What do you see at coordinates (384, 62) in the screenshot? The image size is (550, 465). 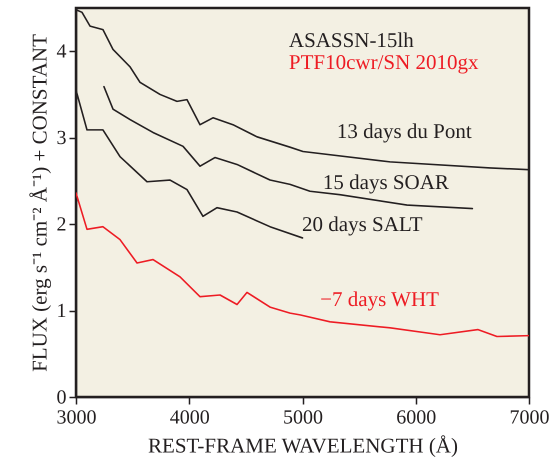 I see `annotation: PTF10cwr/SN 2010gx` at bounding box center [384, 62].